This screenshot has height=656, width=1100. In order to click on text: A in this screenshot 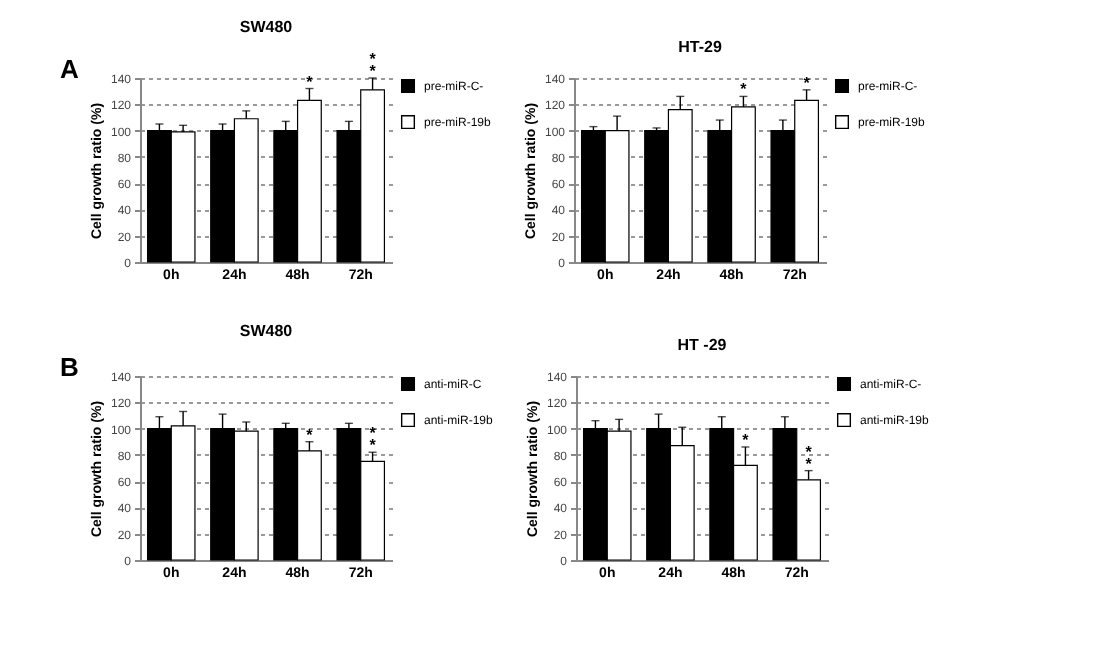, I will do `click(70, 69)`.